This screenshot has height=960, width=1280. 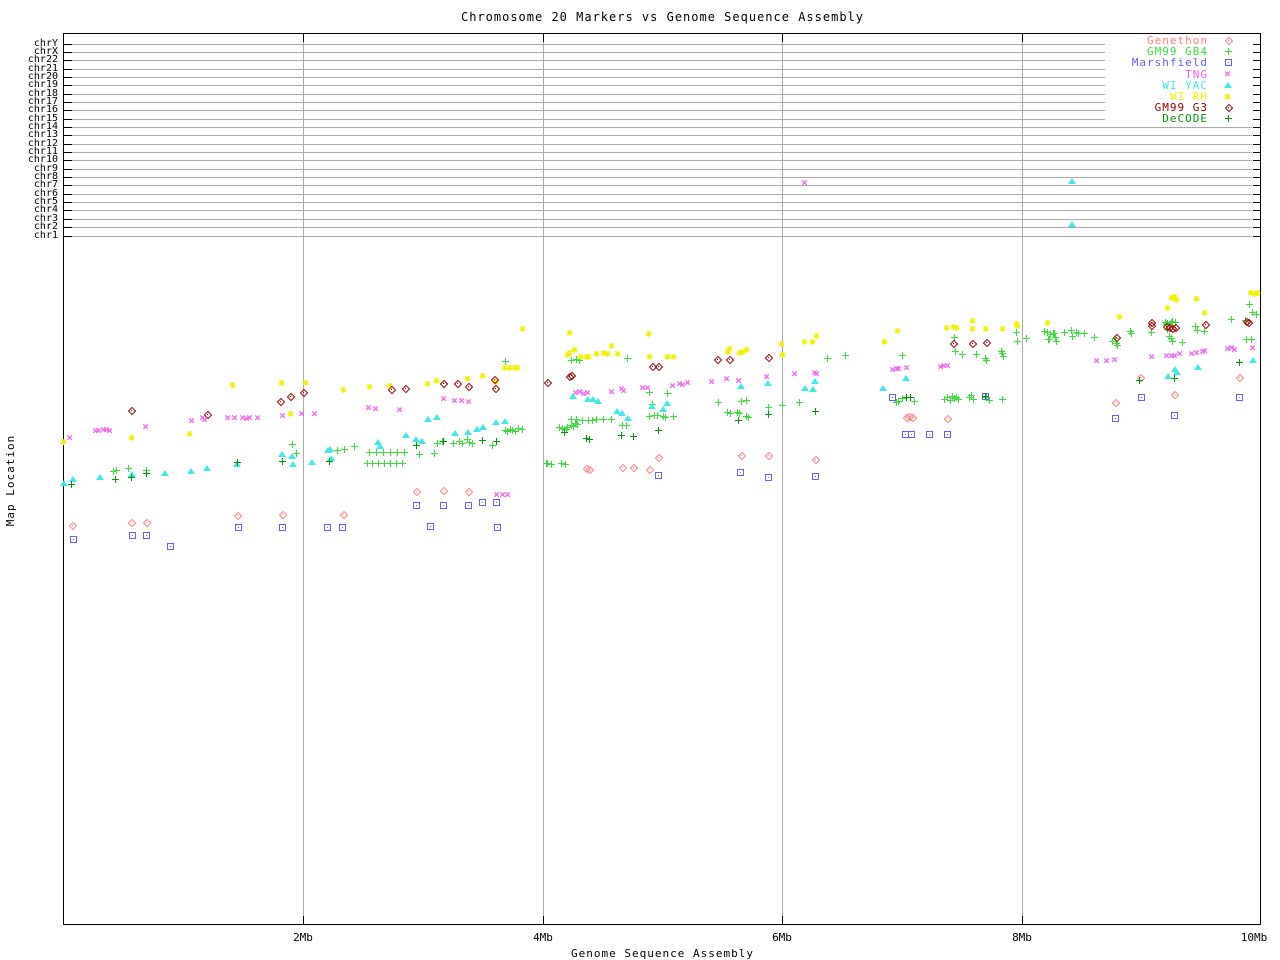 I want to click on legend-label: Genethon, so click(x=1177, y=41).